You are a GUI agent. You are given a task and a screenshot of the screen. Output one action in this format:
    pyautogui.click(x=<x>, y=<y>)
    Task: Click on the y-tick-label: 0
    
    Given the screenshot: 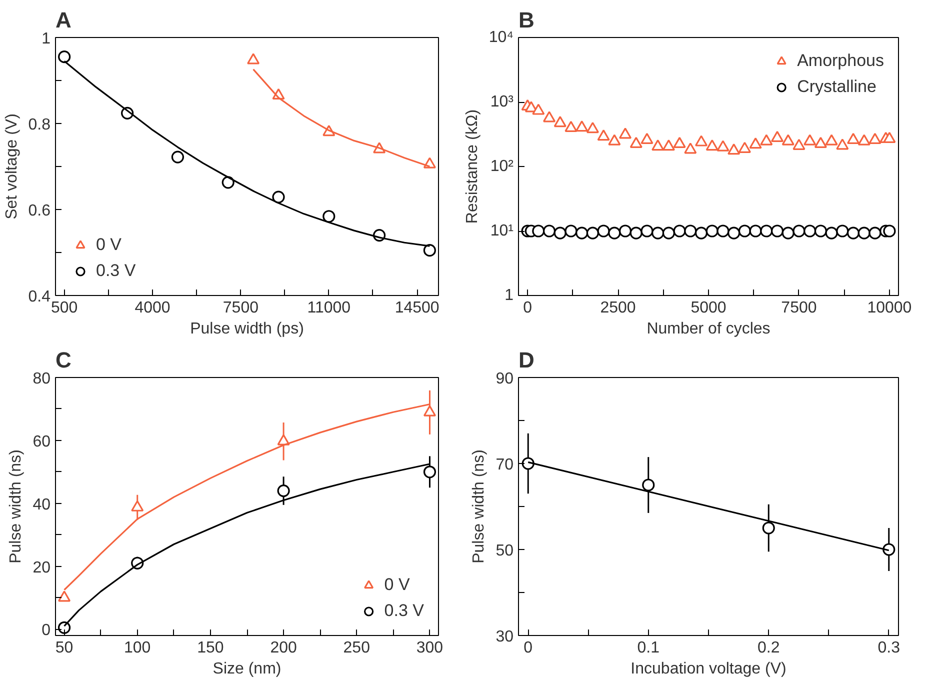 What is the action you would take?
    pyautogui.click(x=46, y=631)
    